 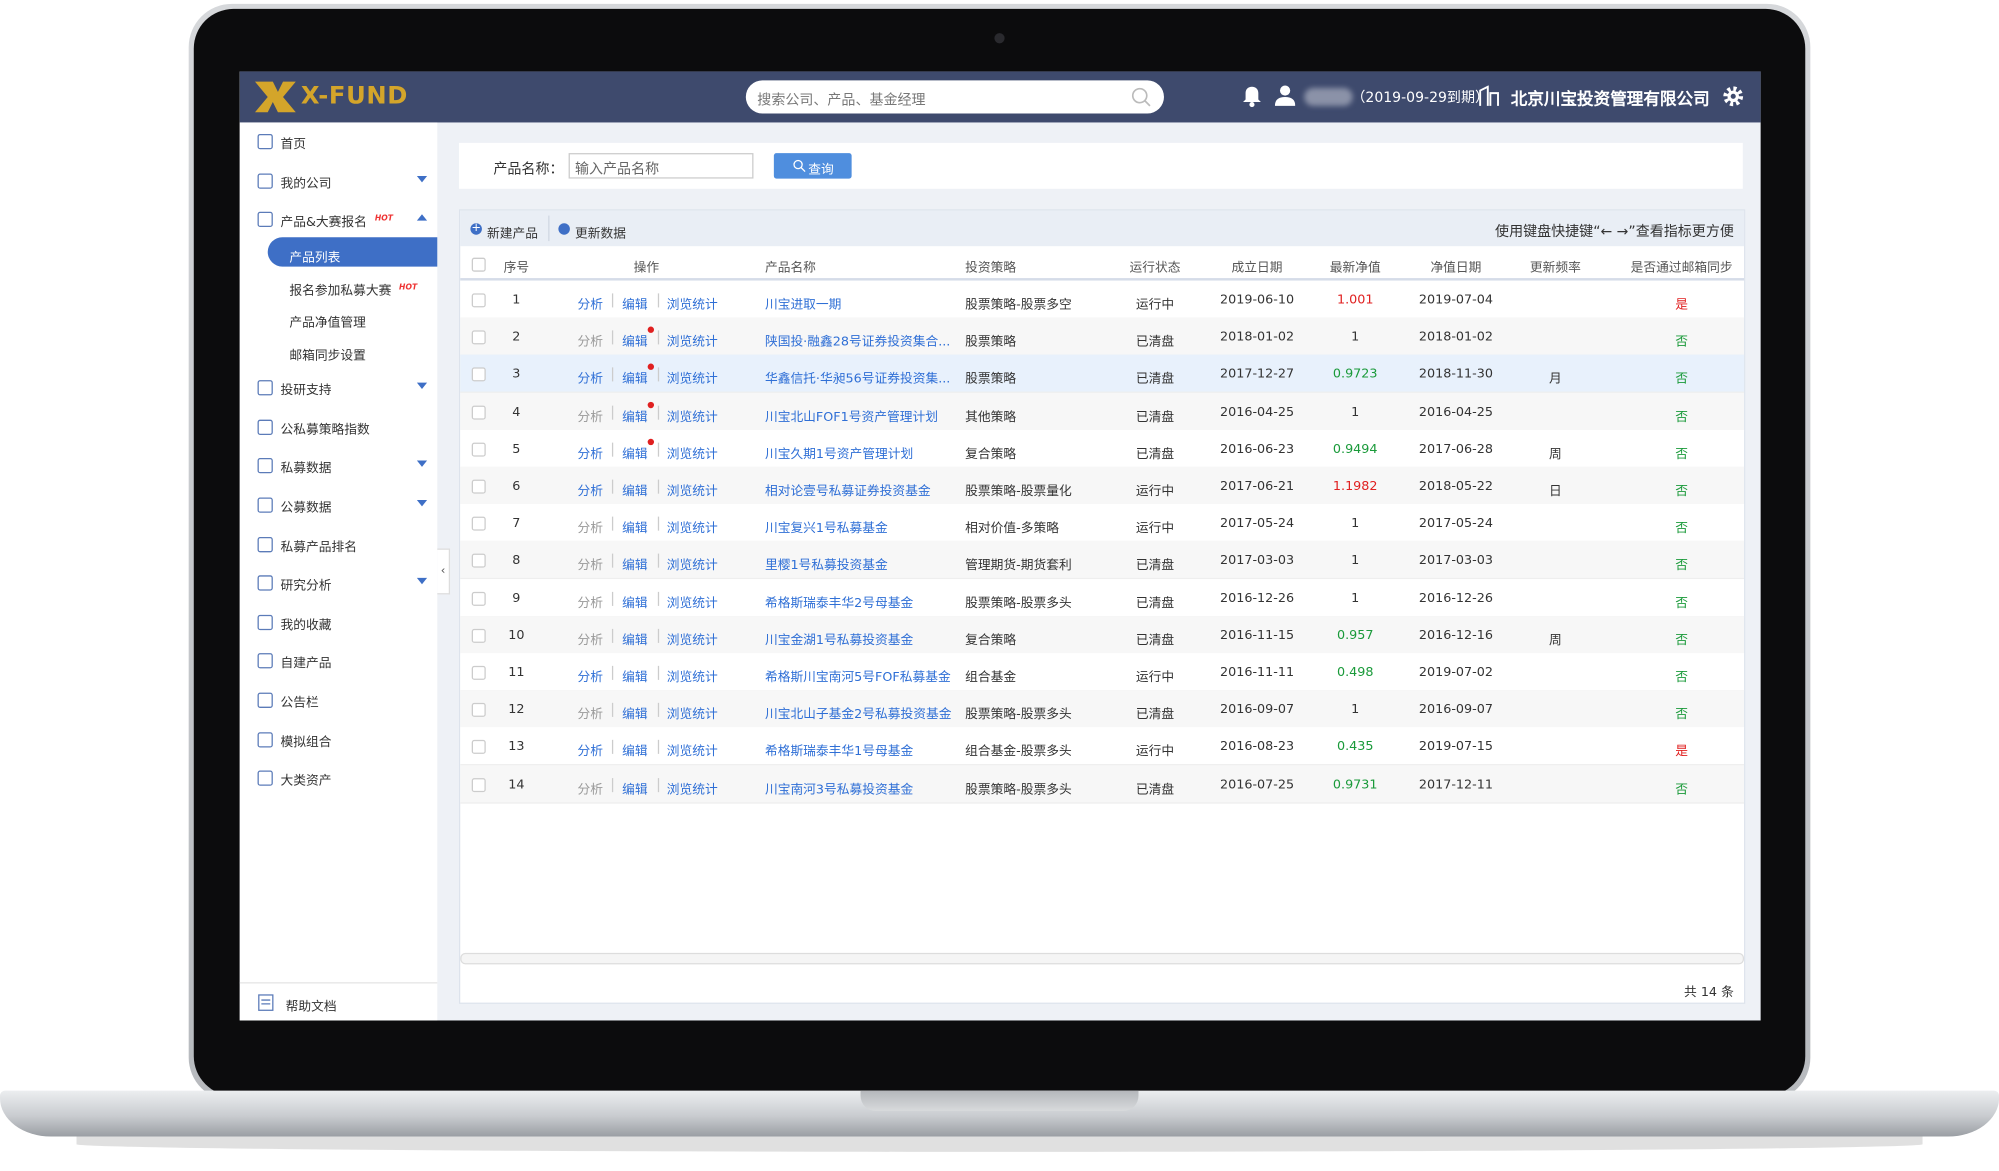 What do you see at coordinates (293, 144) in the screenshot?
I see `menu-item: 首页` at bounding box center [293, 144].